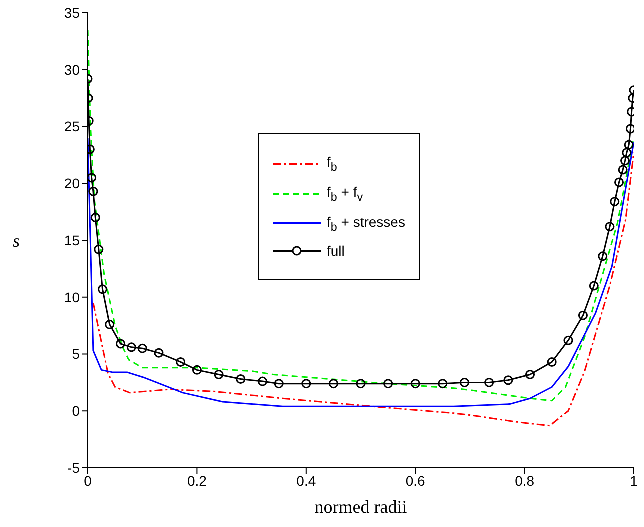 This screenshot has height=527, width=644. What do you see at coordinates (76, 354) in the screenshot?
I see `y-tick-label: 5` at bounding box center [76, 354].